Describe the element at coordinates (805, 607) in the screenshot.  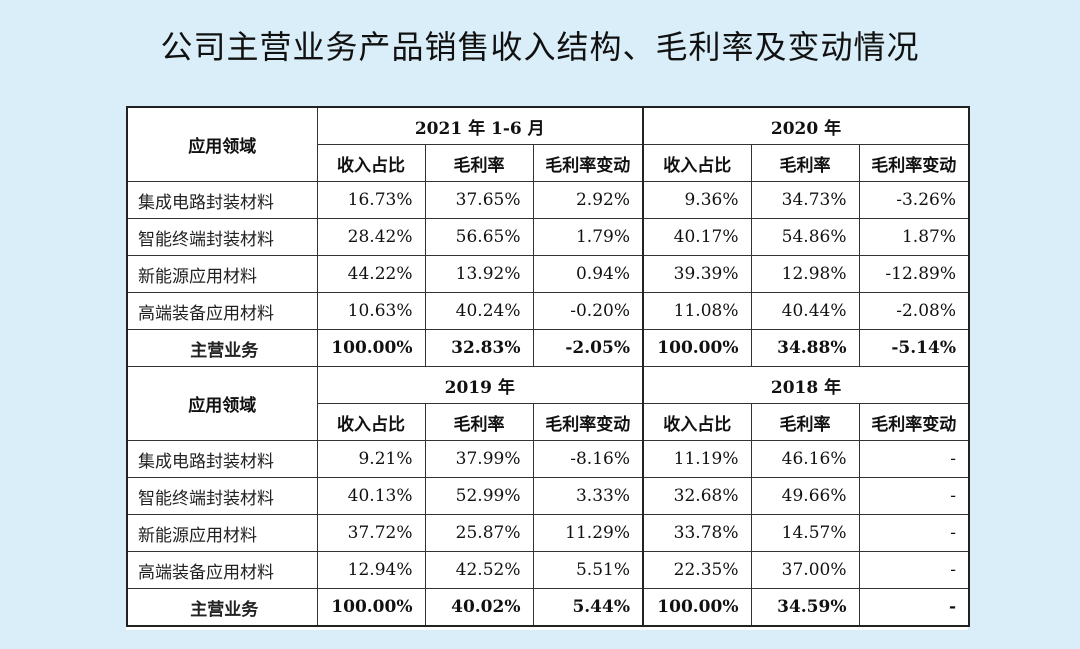
I see `total-cell: 34.59%` at that location.